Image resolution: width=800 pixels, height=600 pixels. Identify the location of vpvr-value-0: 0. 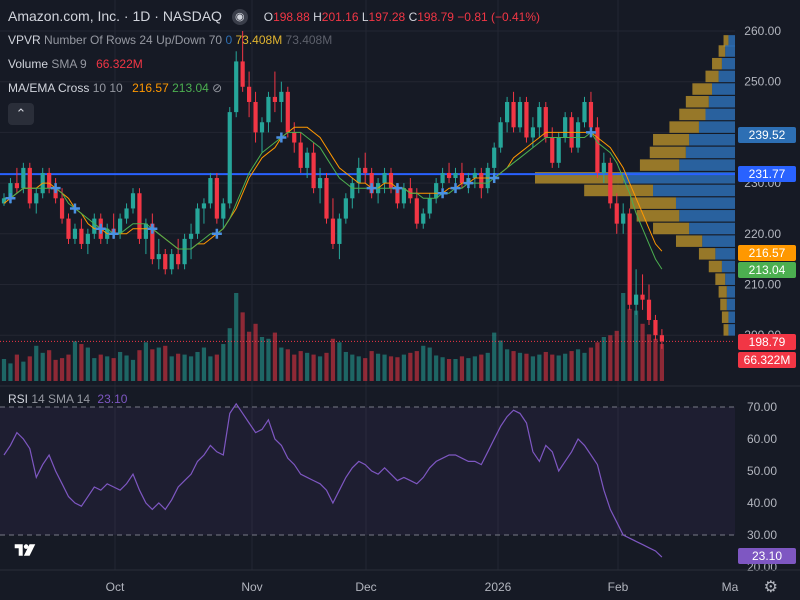
(229, 40).